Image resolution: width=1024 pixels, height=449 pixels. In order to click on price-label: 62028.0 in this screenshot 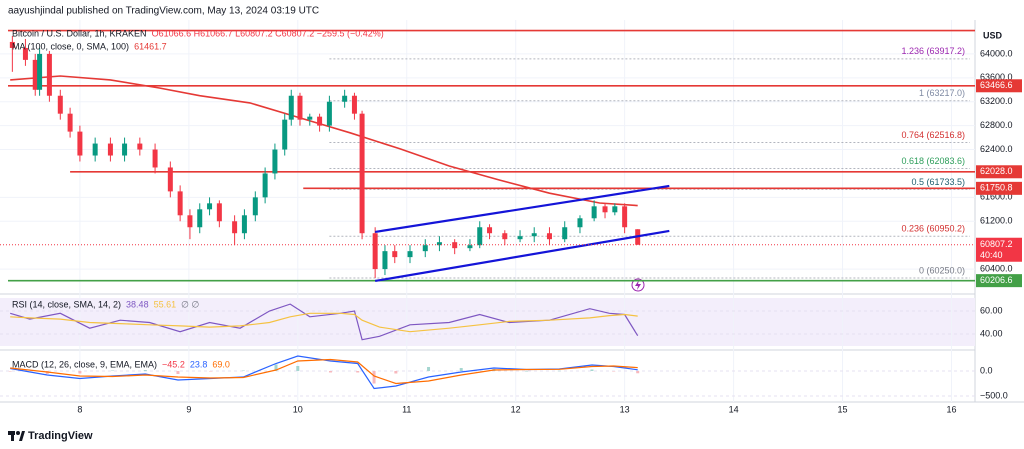, I will do `click(996, 171)`.